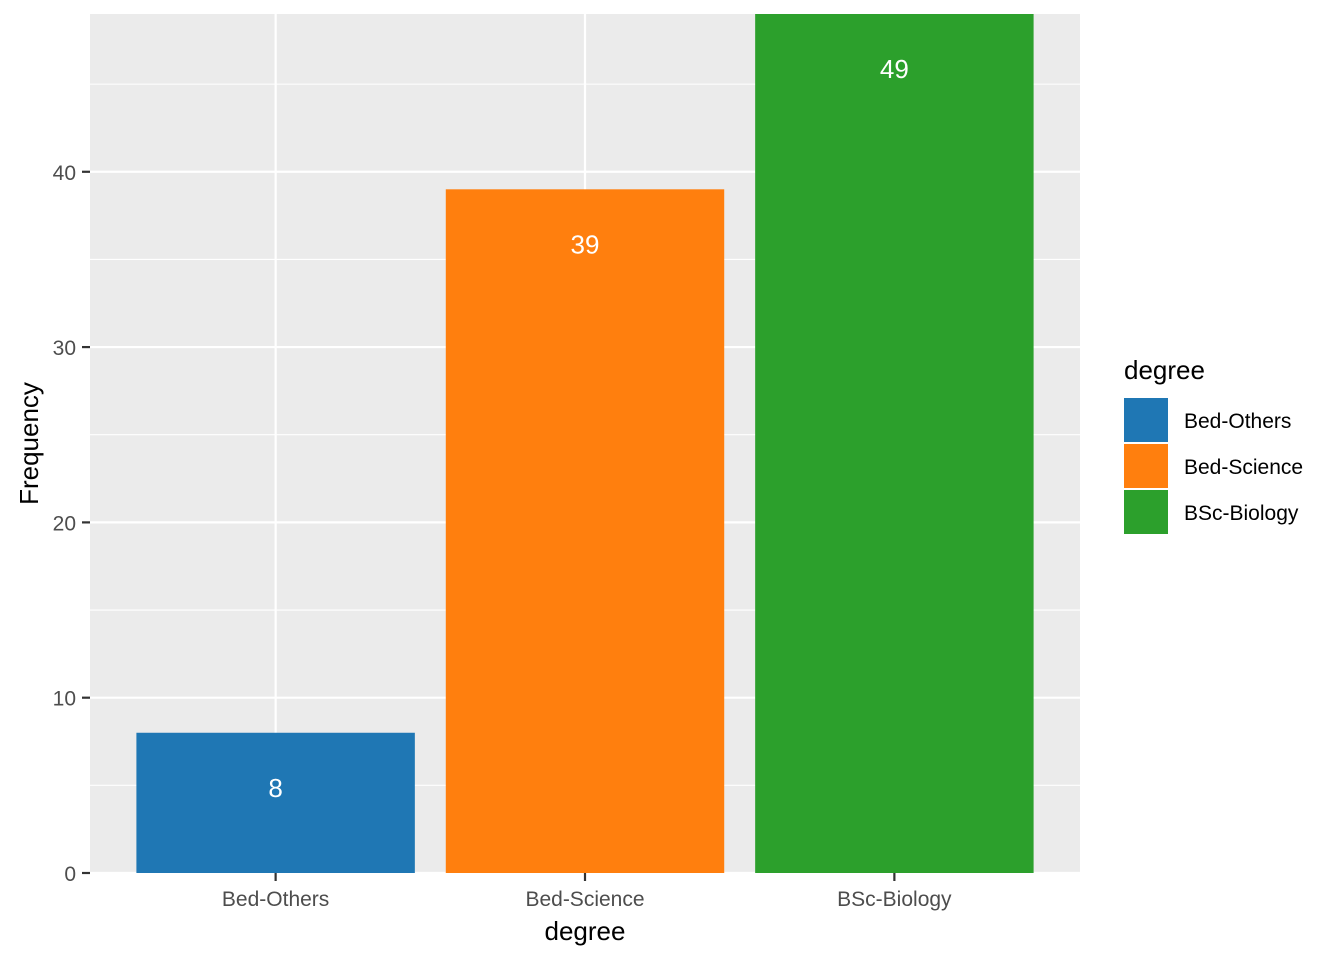 Image resolution: width=1344 pixels, height=965 pixels. I want to click on legend-key-bed-science, so click(1146, 466).